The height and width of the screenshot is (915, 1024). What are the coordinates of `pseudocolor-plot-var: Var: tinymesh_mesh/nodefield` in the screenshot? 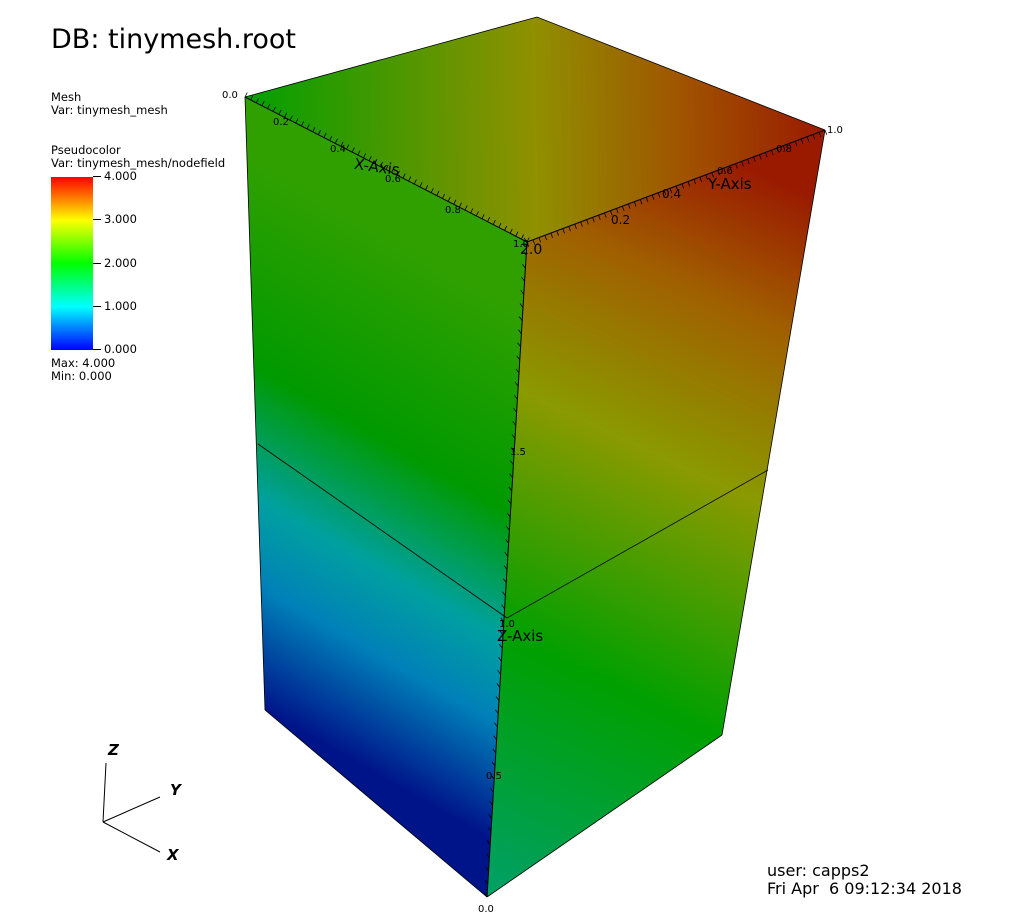 It's located at (138, 163).